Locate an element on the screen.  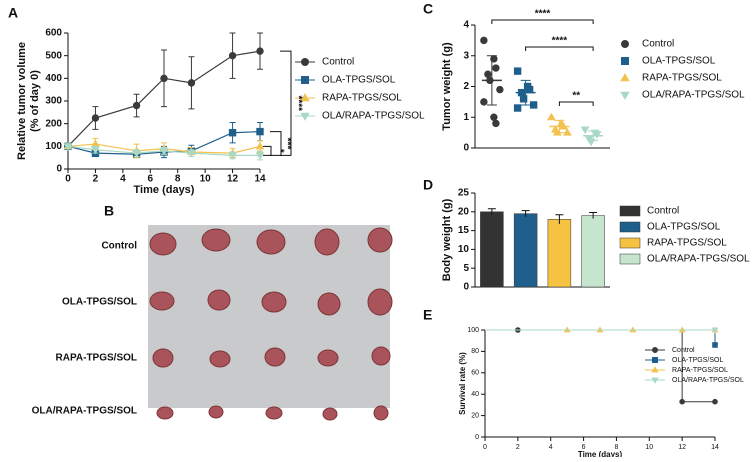
y-tick-label: 5 is located at coordinates (466, 268).